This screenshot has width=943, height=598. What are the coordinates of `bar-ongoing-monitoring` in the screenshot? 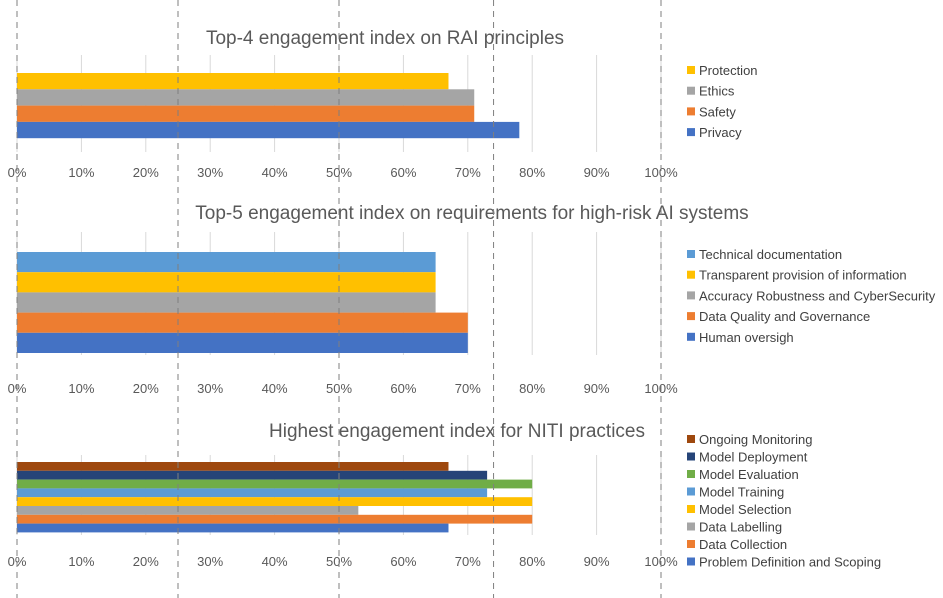 It's located at (233, 466).